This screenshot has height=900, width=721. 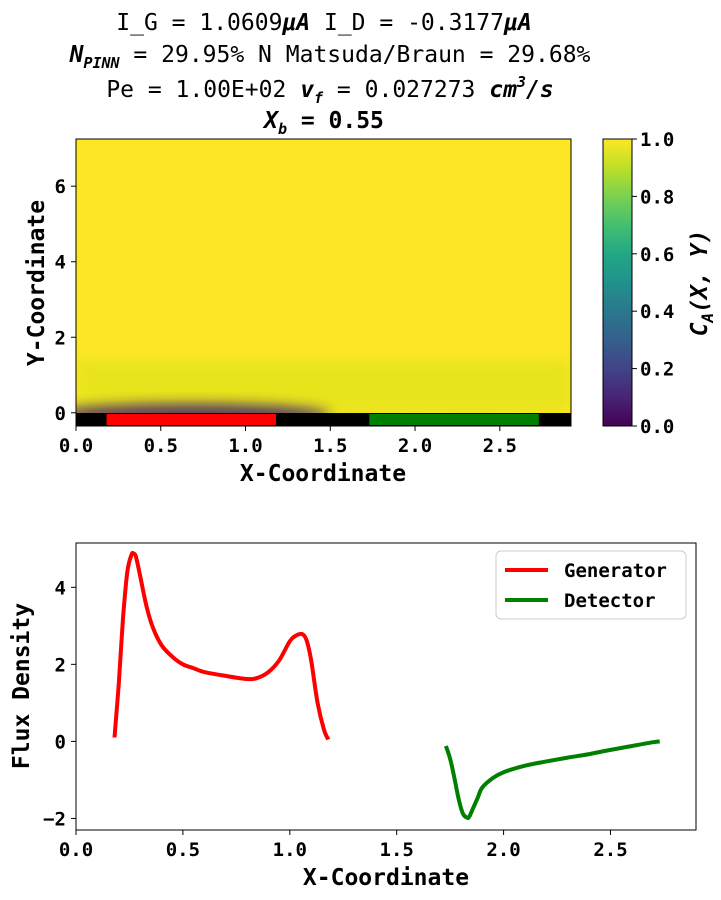 What do you see at coordinates (65, 300) in the screenshot?
I see `heatmap-y-axis: 0 2 4 6` at bounding box center [65, 300].